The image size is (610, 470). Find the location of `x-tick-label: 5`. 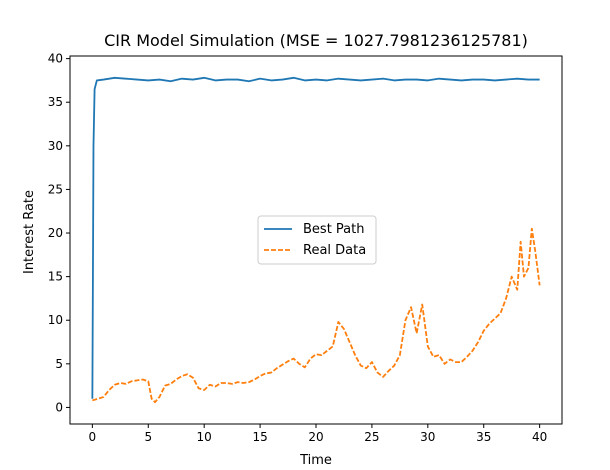

x-tick-label: 5 is located at coordinates (148, 437).